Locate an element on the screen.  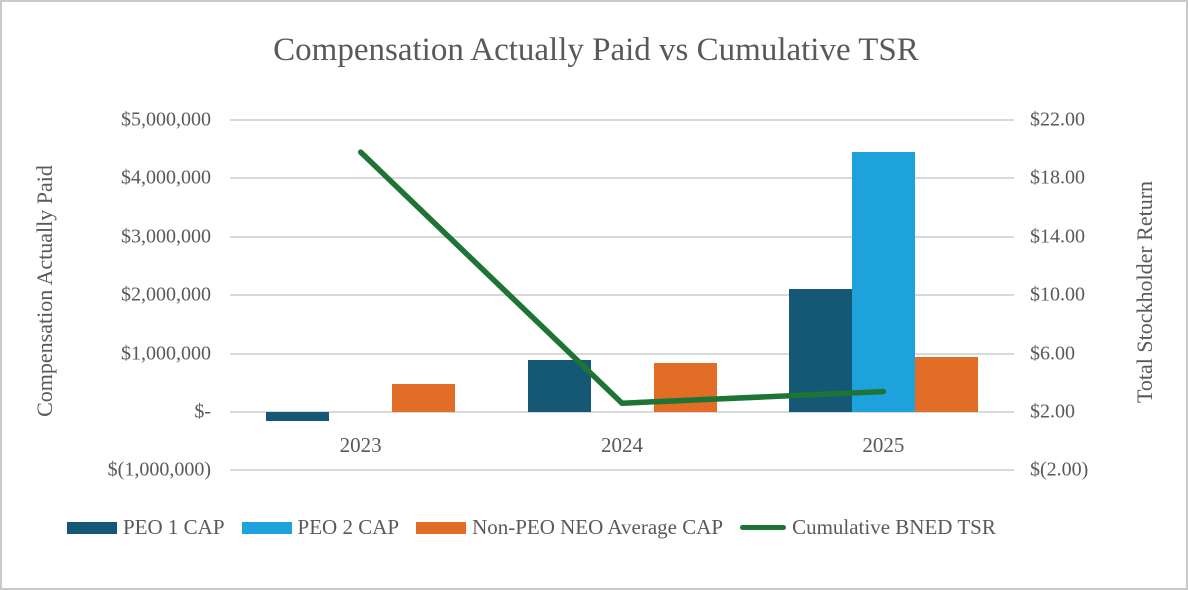
legend-item-peo-2-cap: PEO 2 CAP is located at coordinates (320, 527).